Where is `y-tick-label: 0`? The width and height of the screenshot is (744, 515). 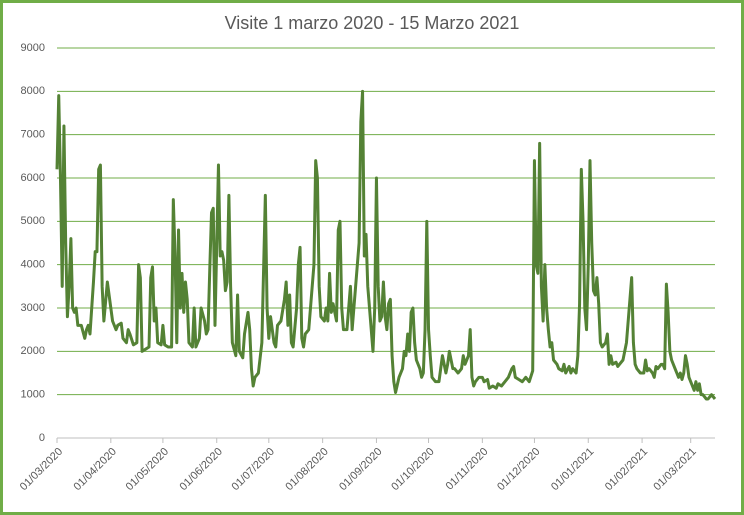
y-tick-label: 0 is located at coordinates (42, 438).